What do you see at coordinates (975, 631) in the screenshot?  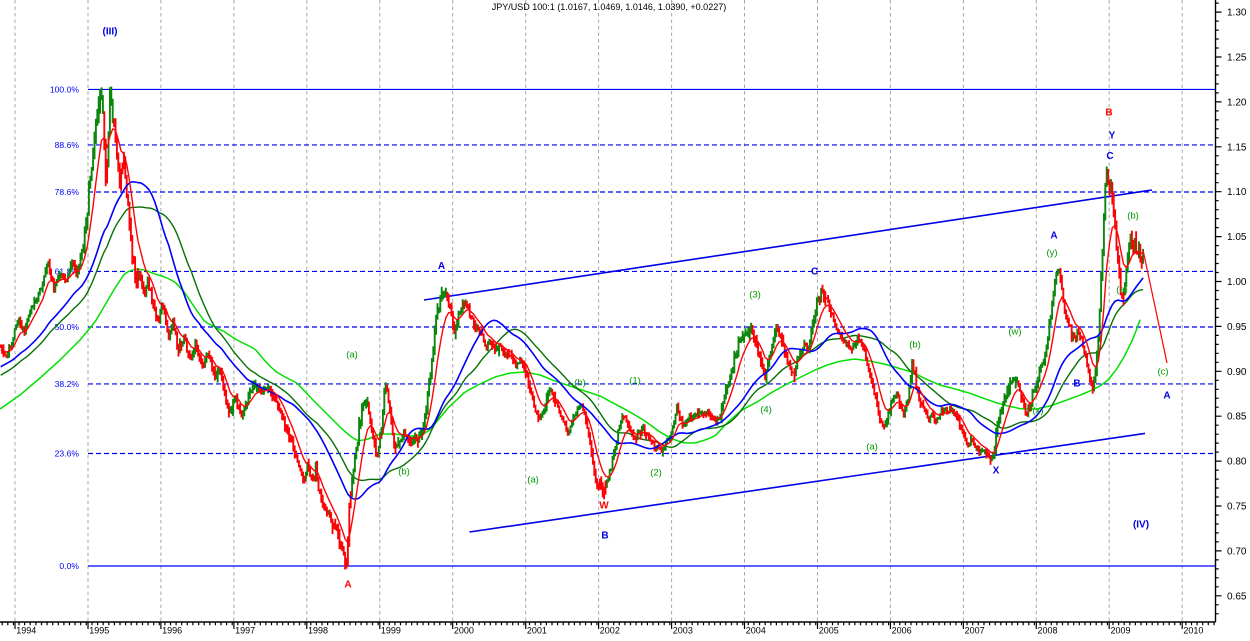 I see `svg-text: 2007` at bounding box center [975, 631].